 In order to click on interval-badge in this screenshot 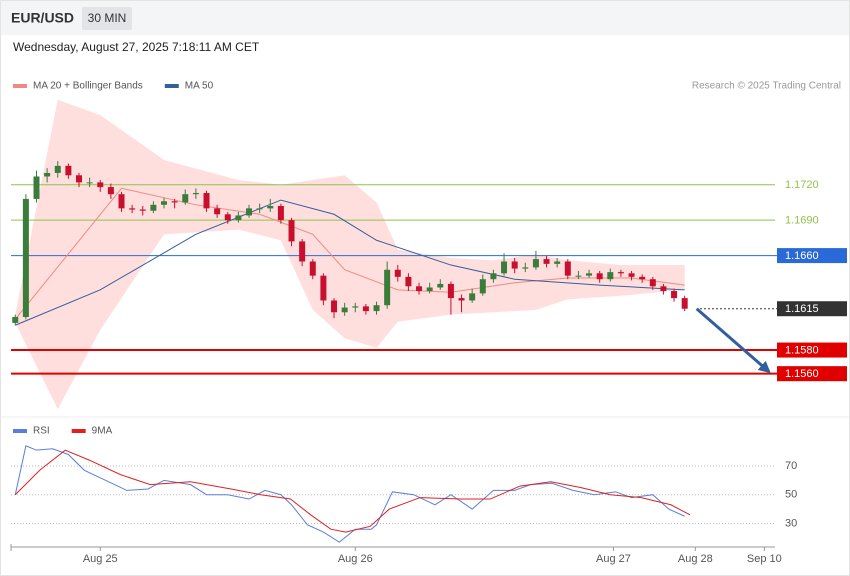, I will do `click(107, 18)`.